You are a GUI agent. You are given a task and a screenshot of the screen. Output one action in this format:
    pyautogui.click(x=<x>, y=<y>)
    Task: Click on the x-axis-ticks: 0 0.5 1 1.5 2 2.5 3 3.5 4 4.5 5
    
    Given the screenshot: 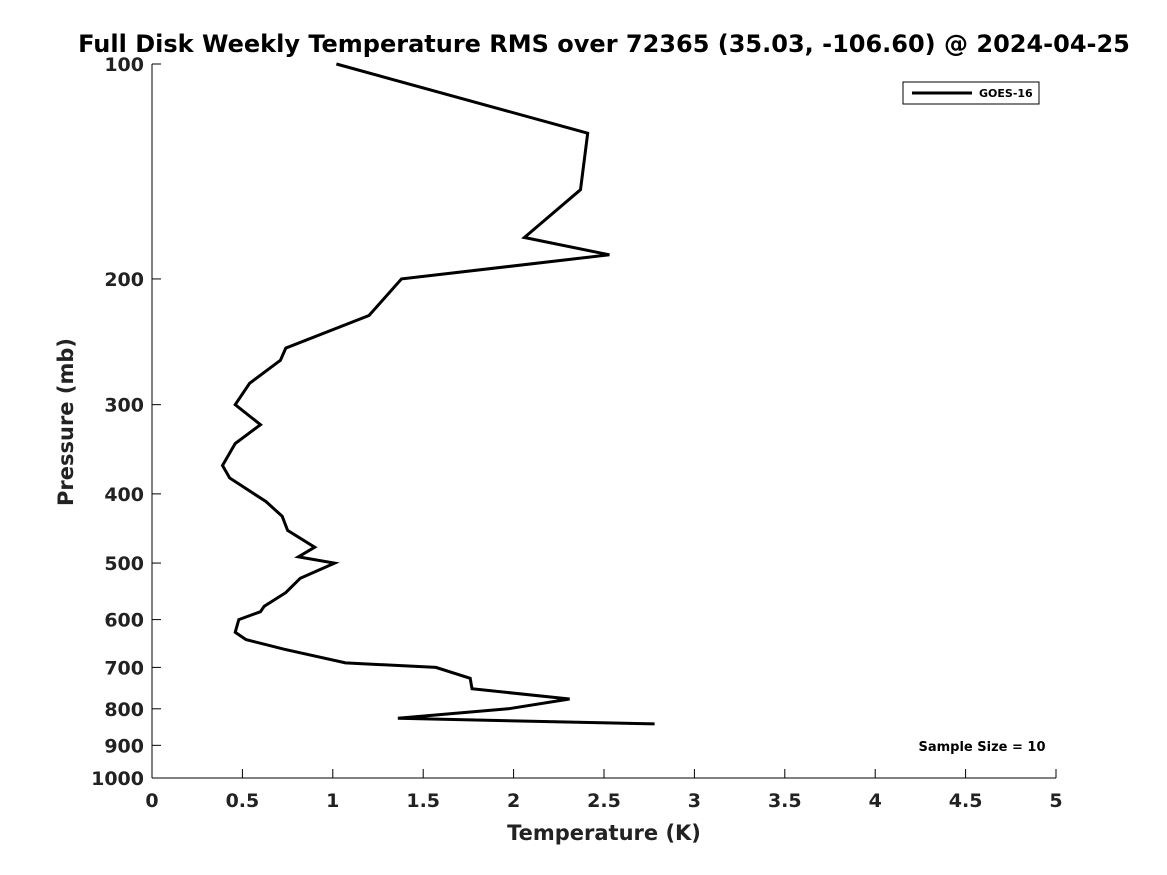 What is the action you would take?
    pyautogui.click(x=604, y=790)
    